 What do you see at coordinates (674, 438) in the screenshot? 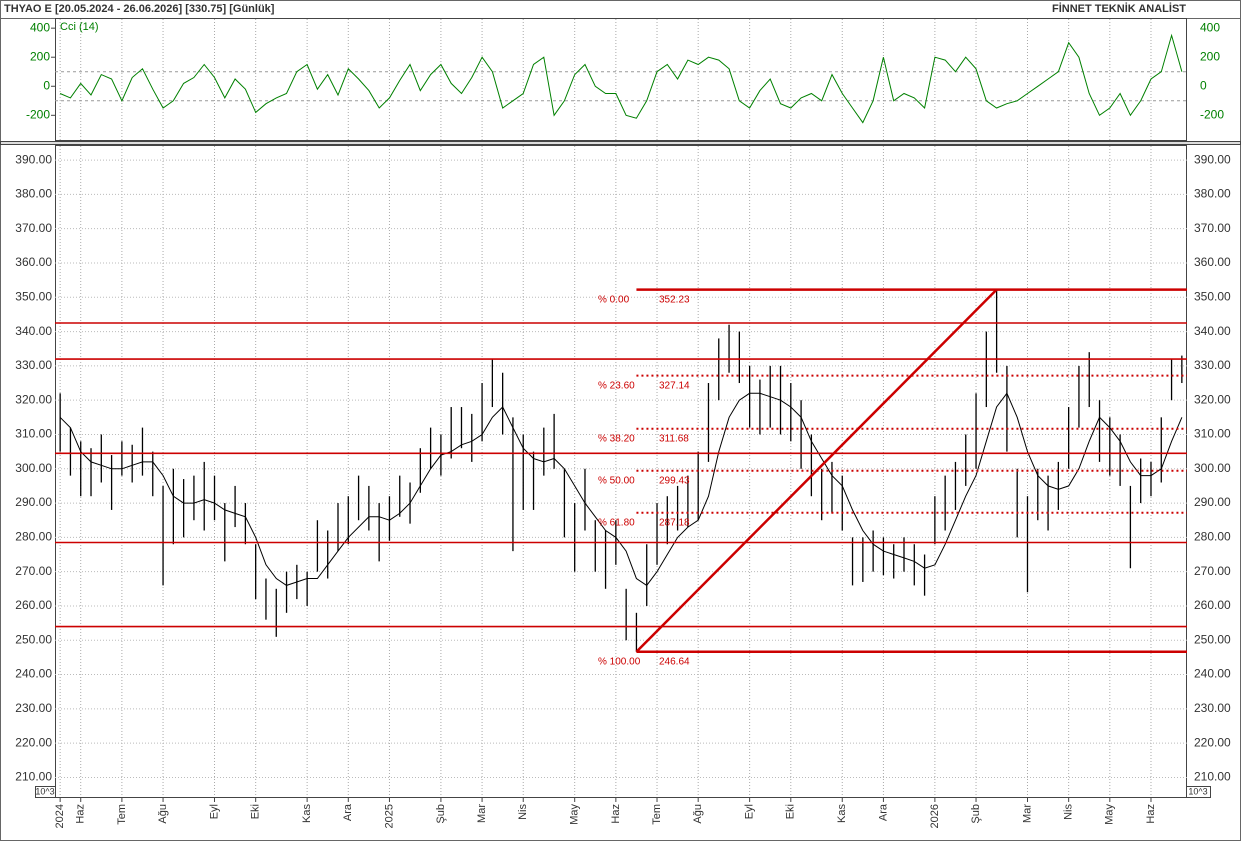
I see `fib-value: 311.68` at bounding box center [674, 438].